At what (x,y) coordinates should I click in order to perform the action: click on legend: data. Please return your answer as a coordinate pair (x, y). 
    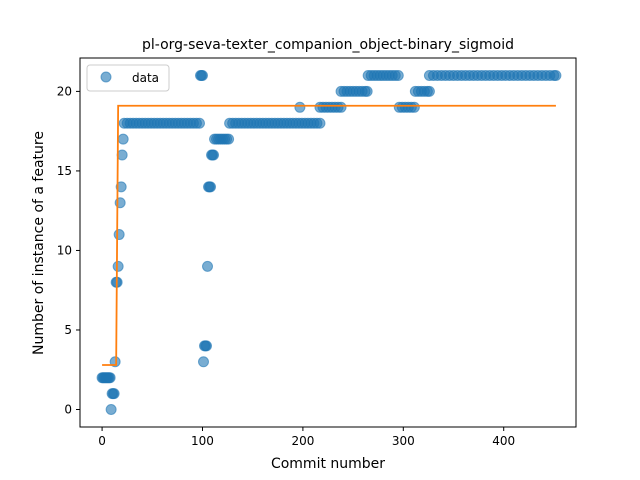
    Looking at the image, I should click on (128, 78).